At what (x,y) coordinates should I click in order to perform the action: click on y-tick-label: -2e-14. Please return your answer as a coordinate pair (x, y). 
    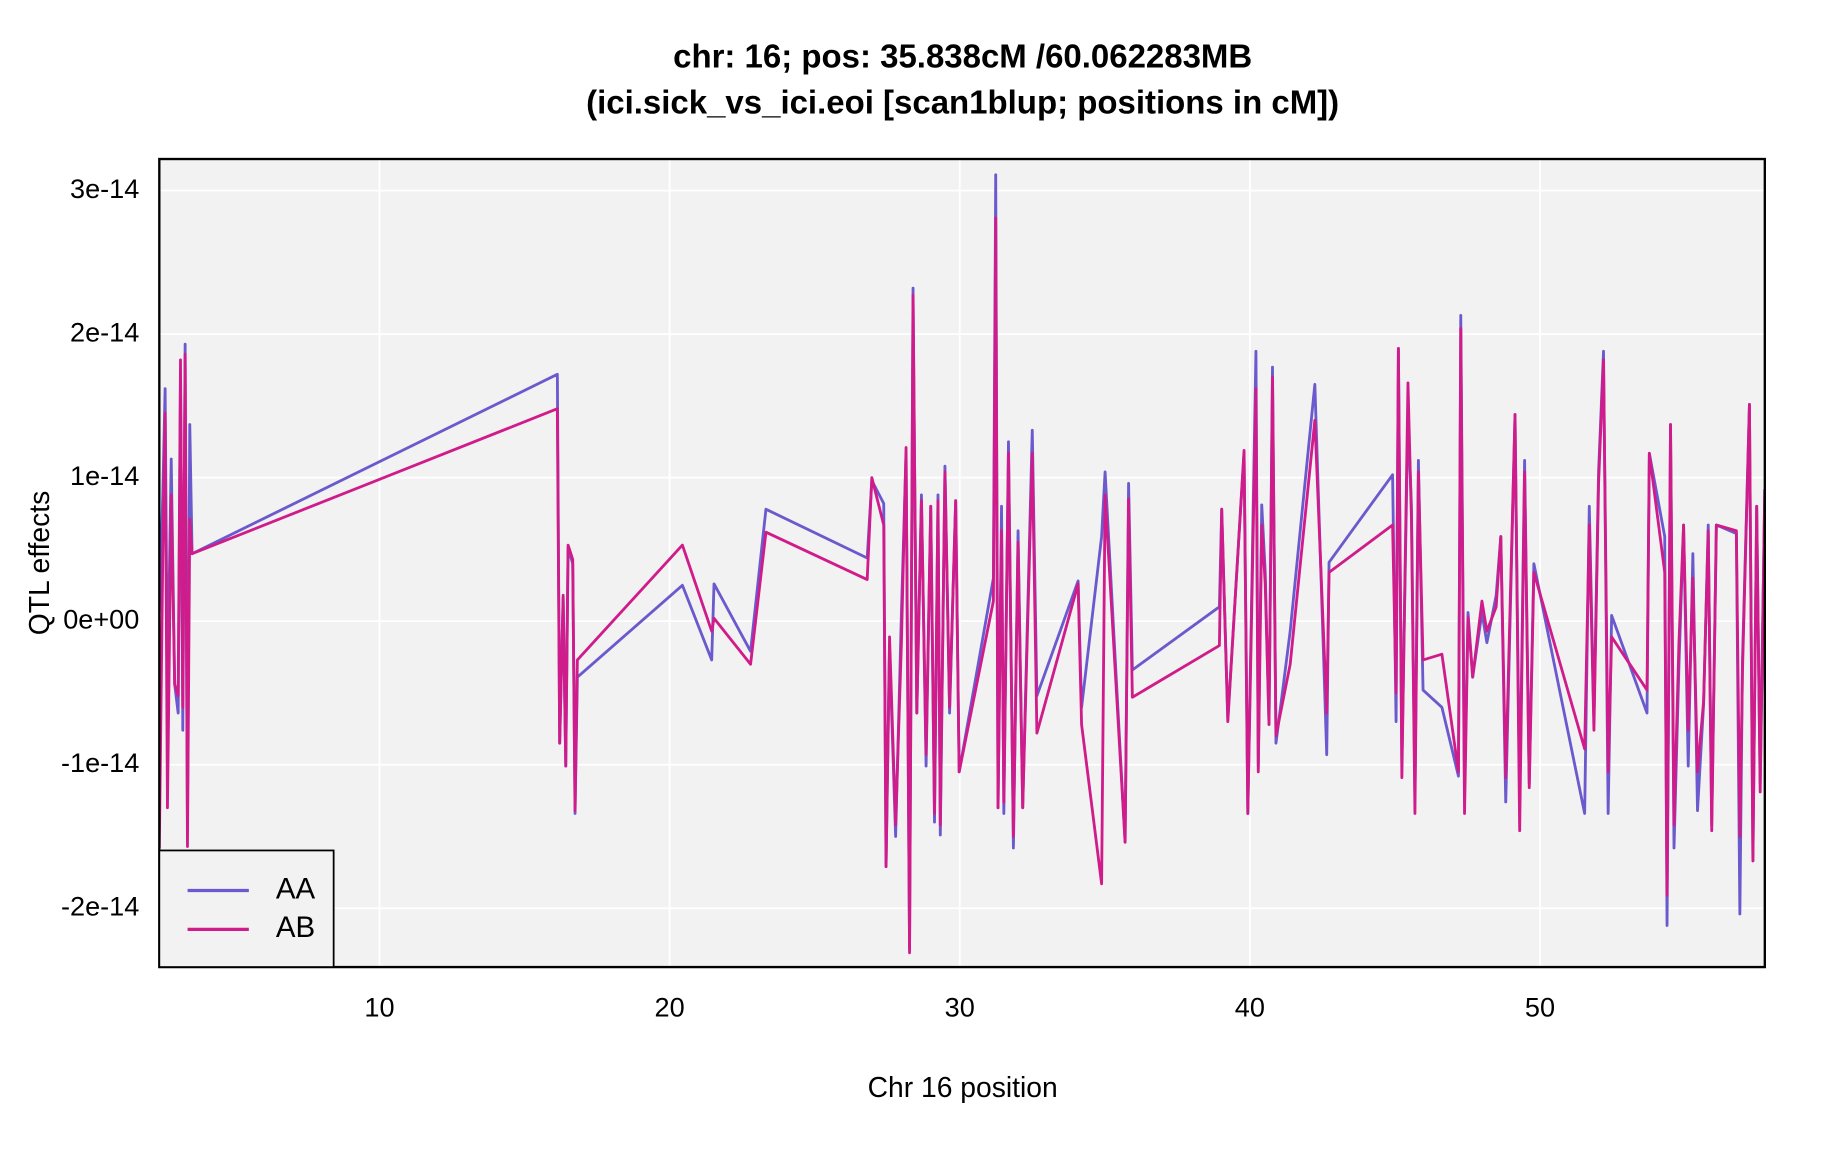
    Looking at the image, I should click on (100, 905).